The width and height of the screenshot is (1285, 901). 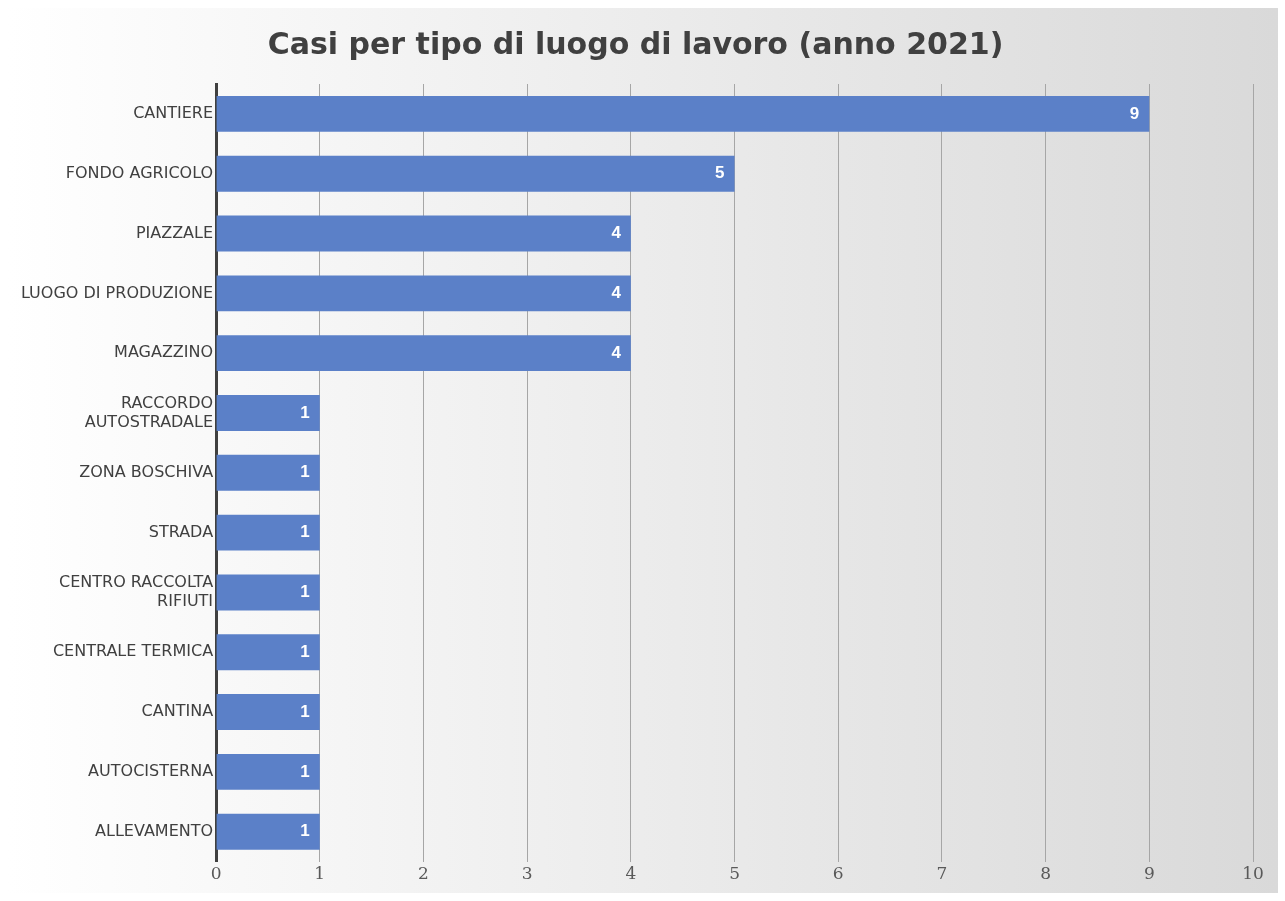 I want to click on x-tick-label: 10, so click(x=1253, y=873).